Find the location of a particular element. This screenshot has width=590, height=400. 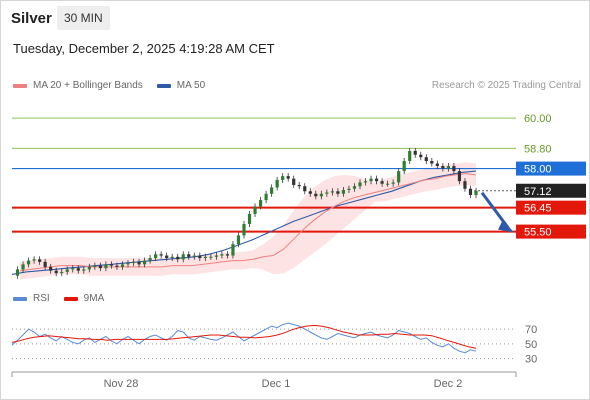

rsi-legend: RSI 9MA is located at coordinates (65, 298).